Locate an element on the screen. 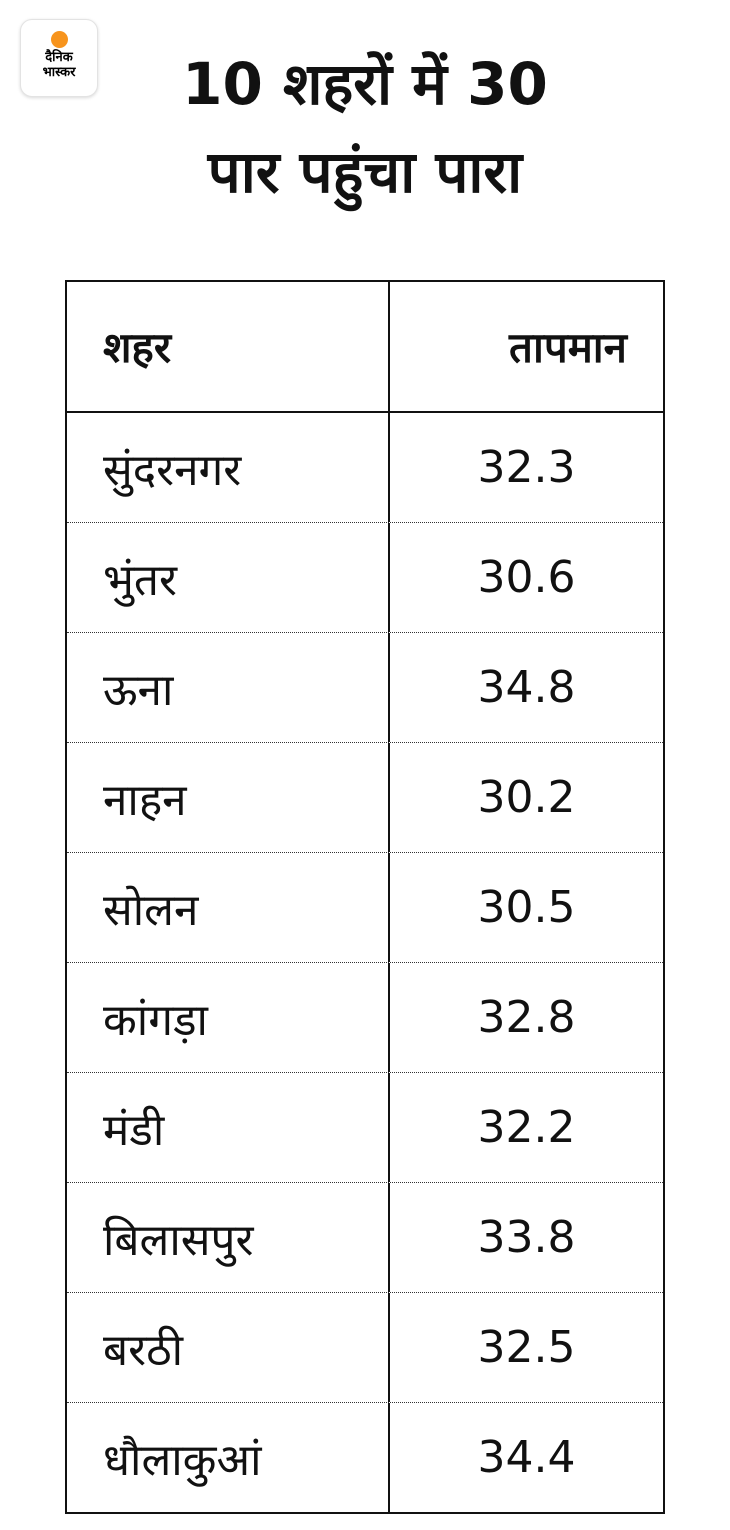  sun-icon is located at coordinates (59, 39).